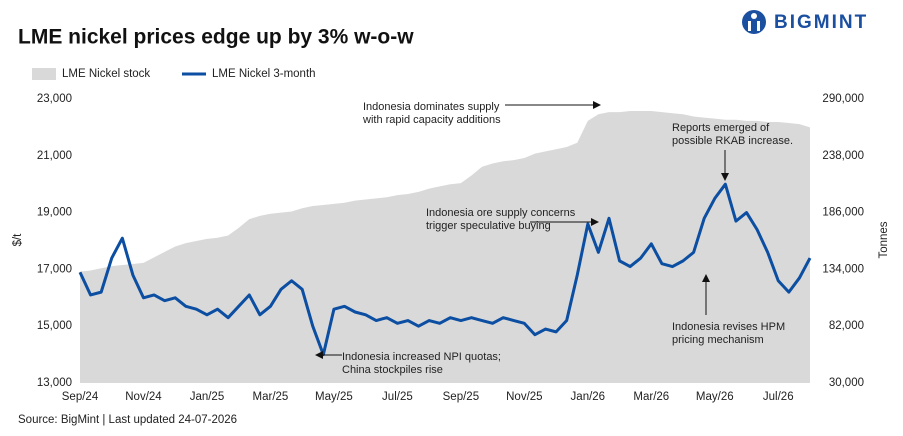  What do you see at coordinates (651, 397) in the screenshot?
I see `x-tick-label: Mar/26` at bounding box center [651, 397].